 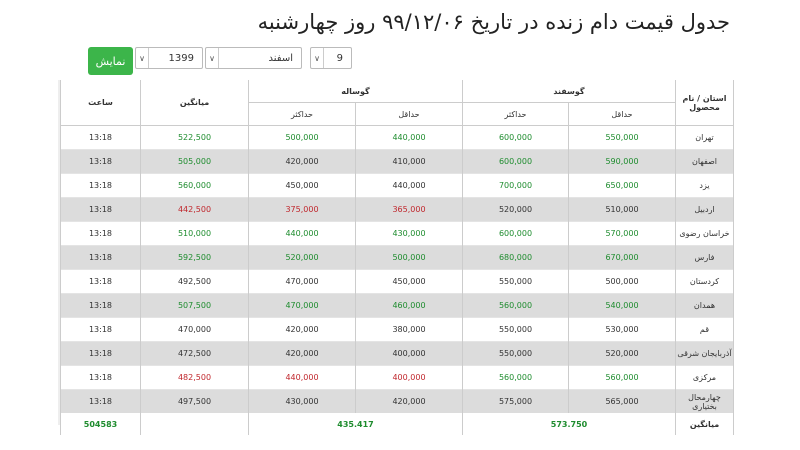 I want to click on province-cell: اردبیل, so click(x=704, y=209).